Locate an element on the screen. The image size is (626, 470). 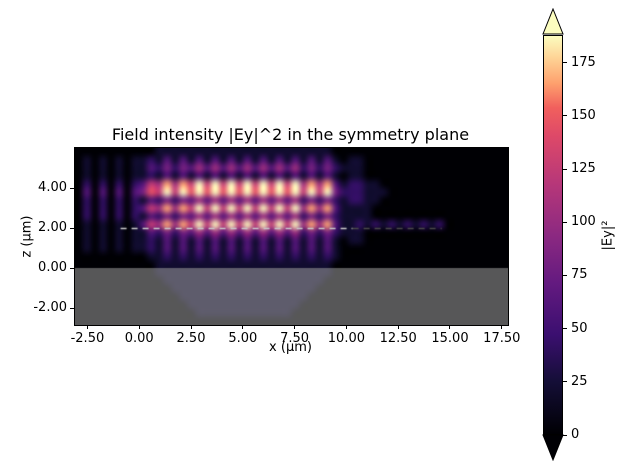
x-tick-label: 5.00 is located at coordinates (243, 338).